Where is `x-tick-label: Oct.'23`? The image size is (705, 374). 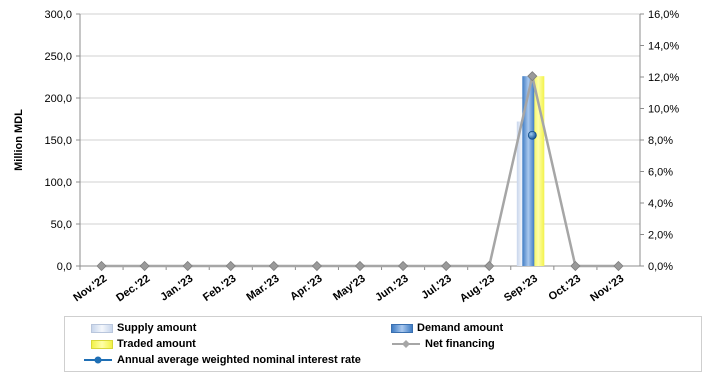 x-tick-label: Oct.'23 is located at coordinates (565, 288).